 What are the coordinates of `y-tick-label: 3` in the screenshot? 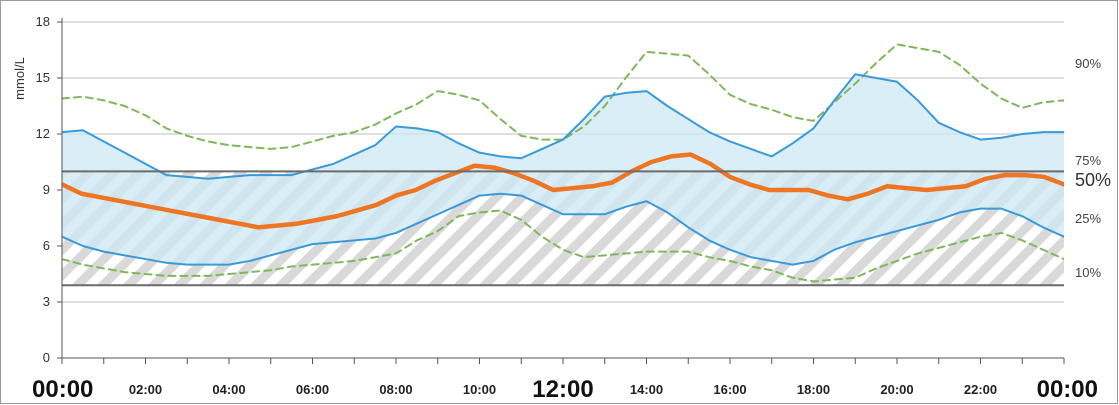 It's located at (46, 301).